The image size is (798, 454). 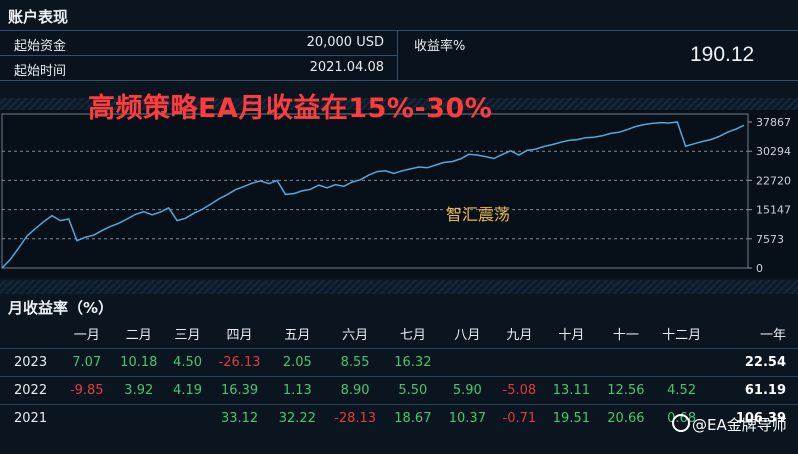 I want to click on month-return-cell: -9.85, so click(x=87, y=390).